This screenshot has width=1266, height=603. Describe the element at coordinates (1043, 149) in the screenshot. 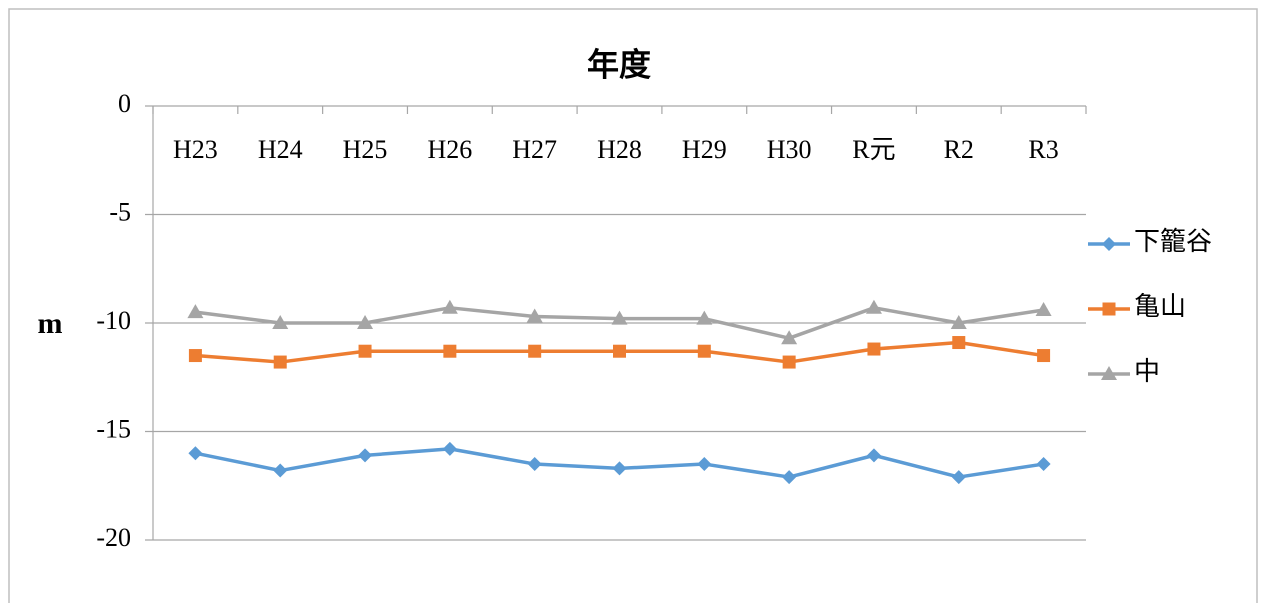

I see `x-tick-label: R3` at that location.